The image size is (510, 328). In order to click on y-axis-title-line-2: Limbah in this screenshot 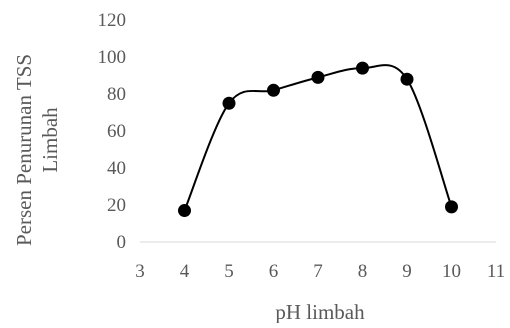, I will do `click(50, 140)`.